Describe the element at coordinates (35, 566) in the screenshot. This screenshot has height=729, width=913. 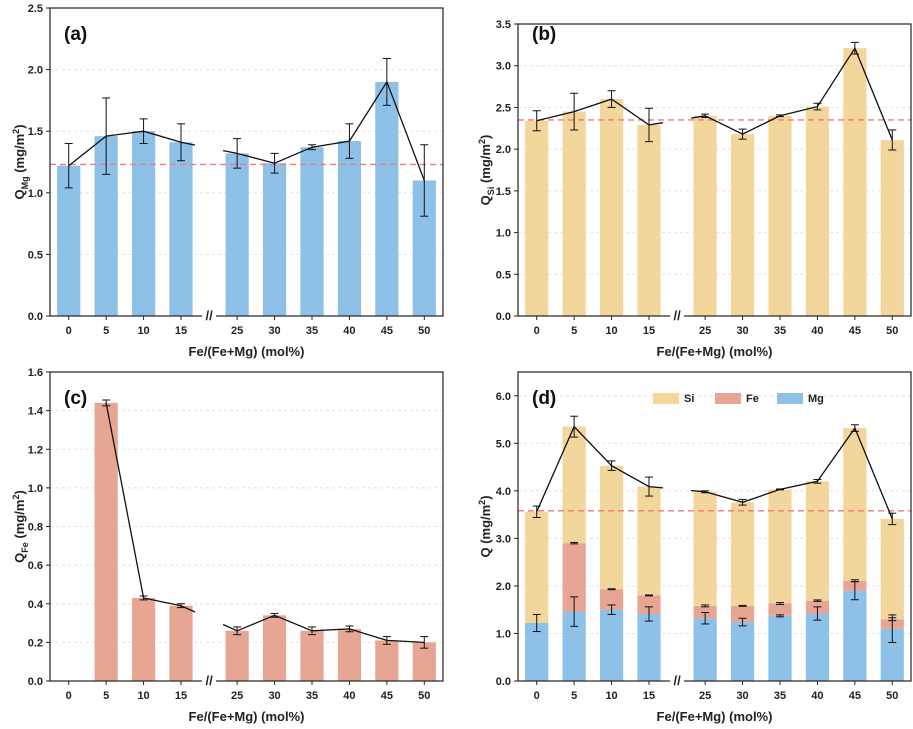
I see `y-tick-label: 0.6` at that location.